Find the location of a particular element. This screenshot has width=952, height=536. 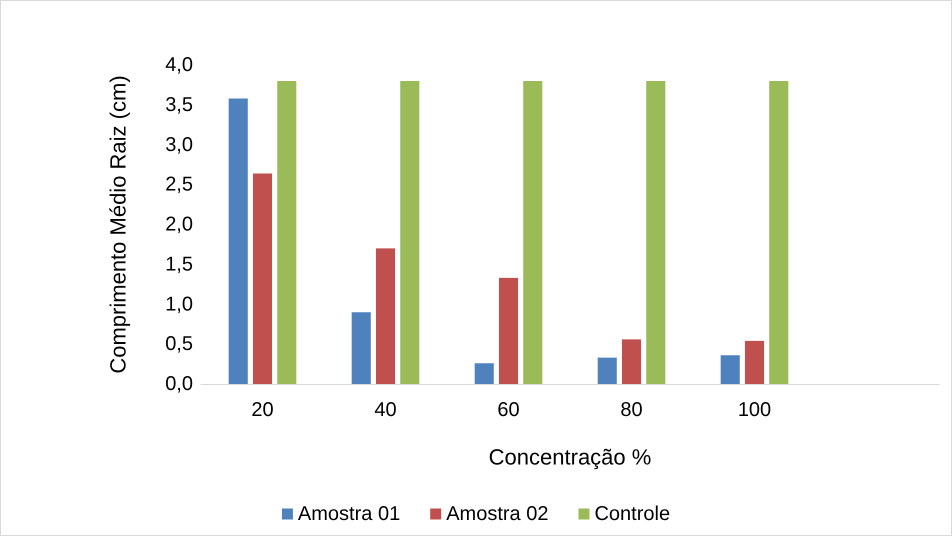

y-axis-title: Comprimento Médio Raiz (cm) is located at coordinates (118, 224).